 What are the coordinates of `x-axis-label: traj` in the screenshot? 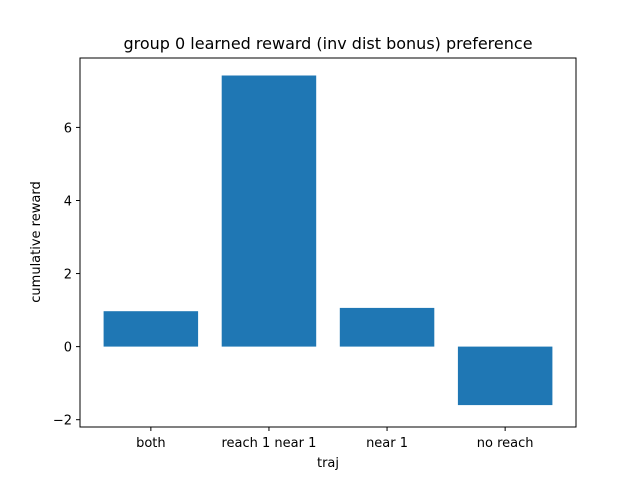 It's located at (328, 463).